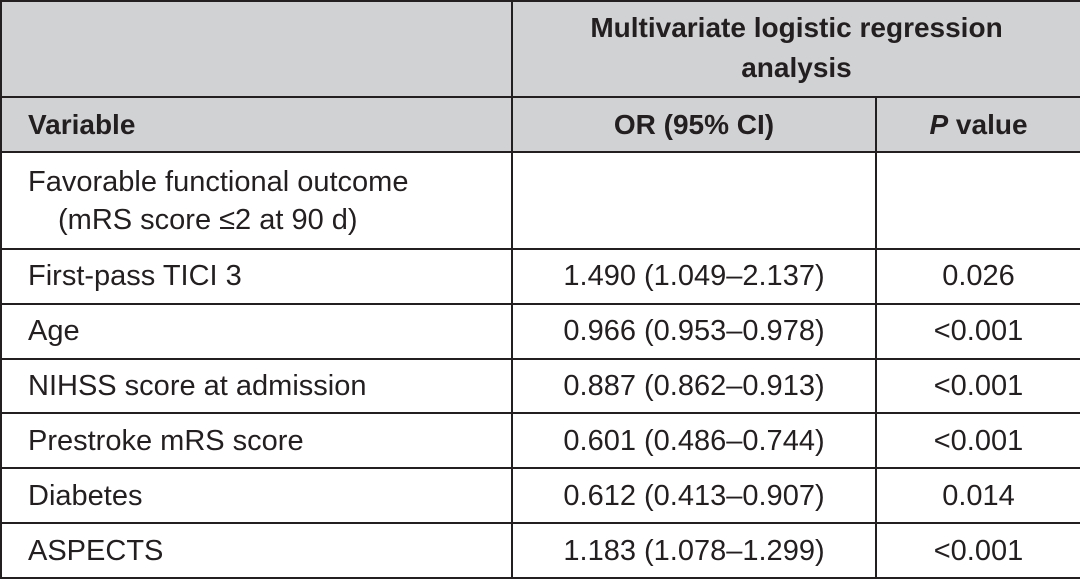 The width and height of the screenshot is (1080, 579). I want to click on or-ci-cell: 1.490 (1.049–2.137), so click(694, 276).